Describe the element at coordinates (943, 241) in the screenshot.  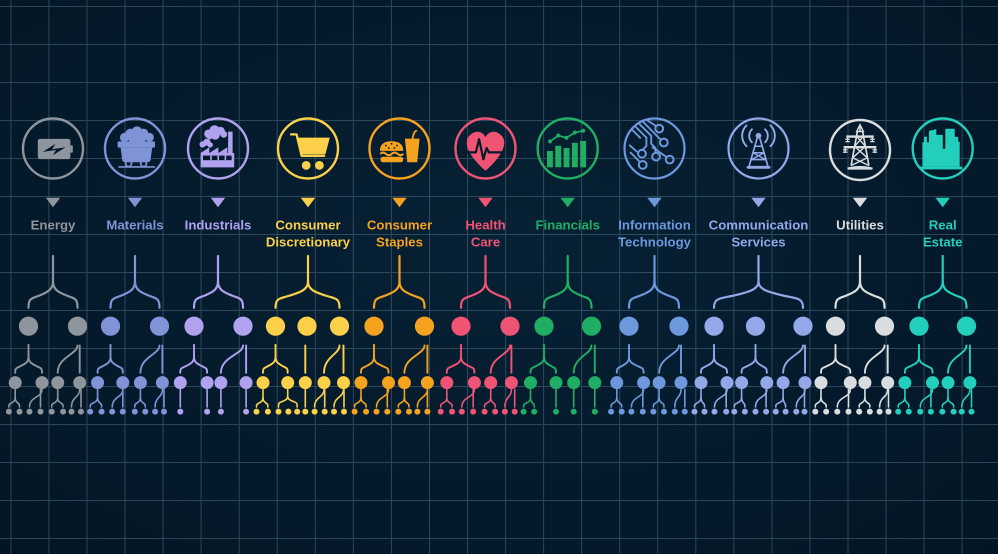
I see `svg-text: Estate` at that location.